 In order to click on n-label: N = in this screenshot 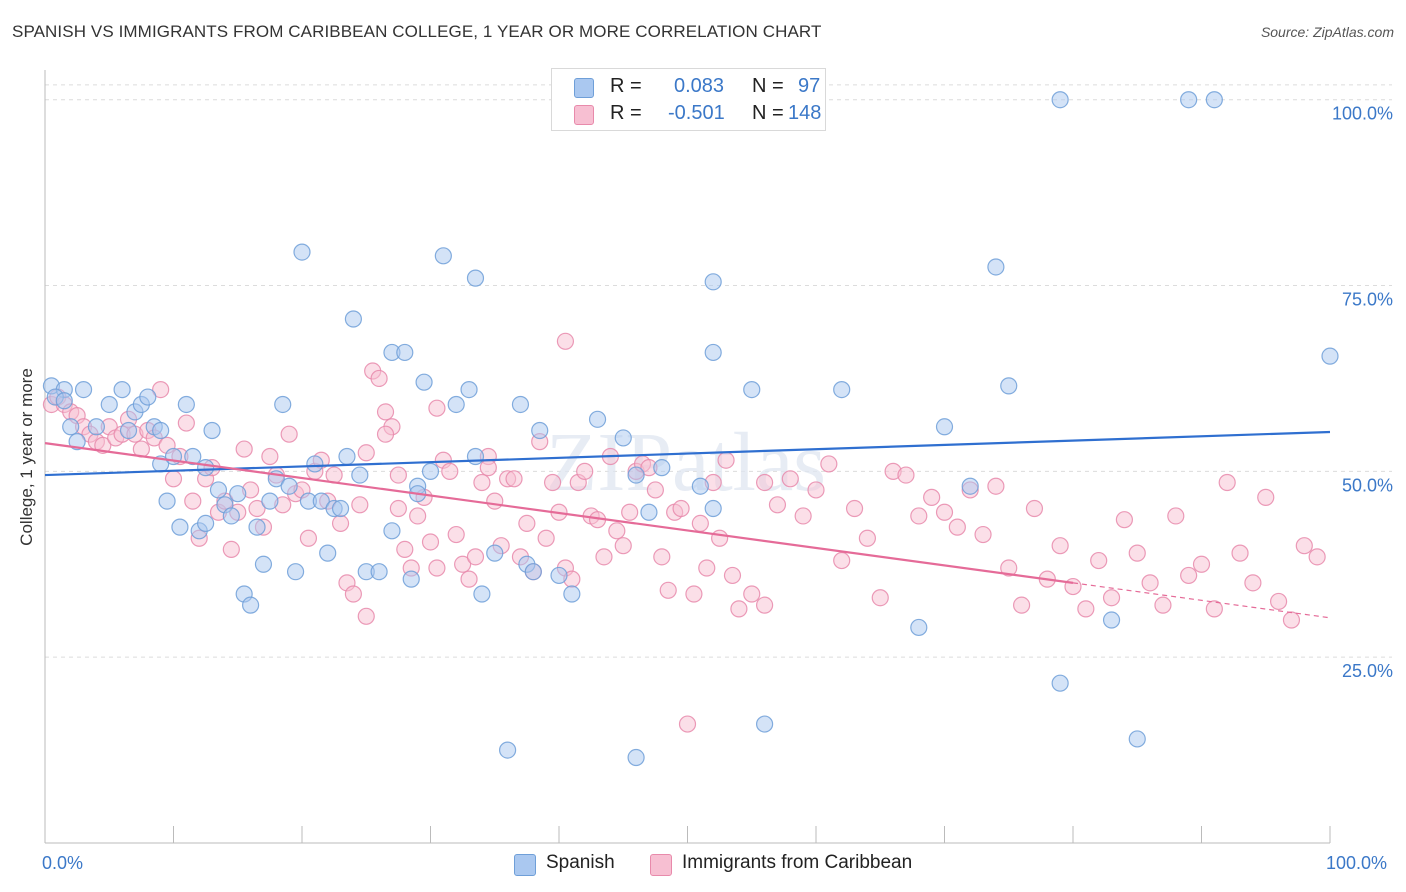, I will do `click(768, 86)`.